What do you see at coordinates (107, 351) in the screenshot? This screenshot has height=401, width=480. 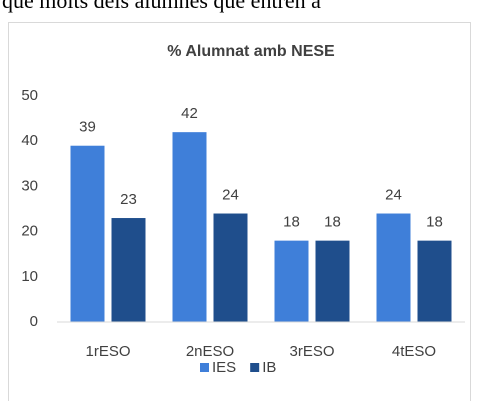 I see `x-tick-label: 1rESO` at bounding box center [107, 351].